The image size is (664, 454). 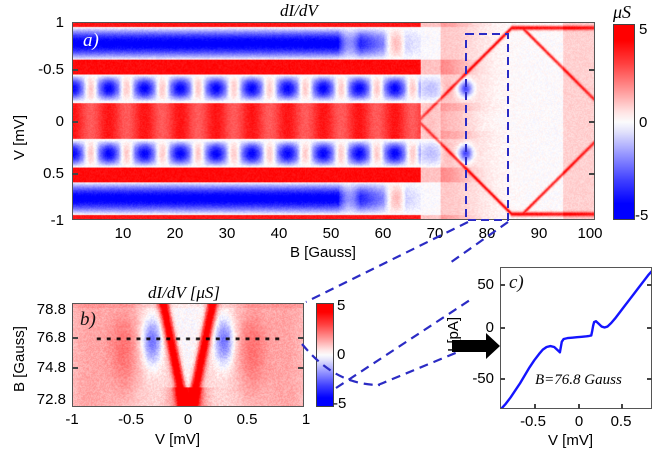 I want to click on panel-a-xtick-3: 40, so click(x=279, y=233).